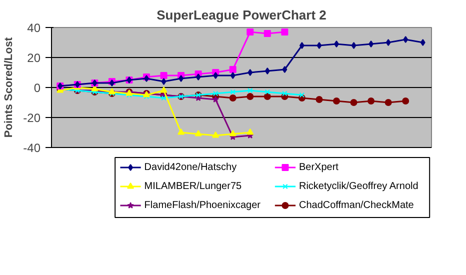 This screenshot has width=466, height=275. Describe the element at coordinates (358, 186) in the screenshot. I see `legend-label: Ricketyclik/Geoffrey Arnold` at that location.